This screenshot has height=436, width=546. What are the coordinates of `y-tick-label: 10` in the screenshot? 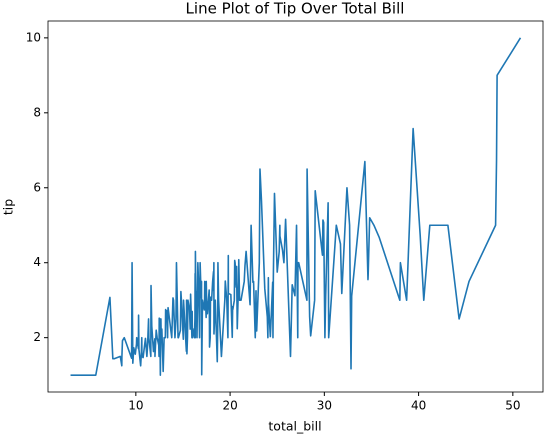 It's located at (33, 37).